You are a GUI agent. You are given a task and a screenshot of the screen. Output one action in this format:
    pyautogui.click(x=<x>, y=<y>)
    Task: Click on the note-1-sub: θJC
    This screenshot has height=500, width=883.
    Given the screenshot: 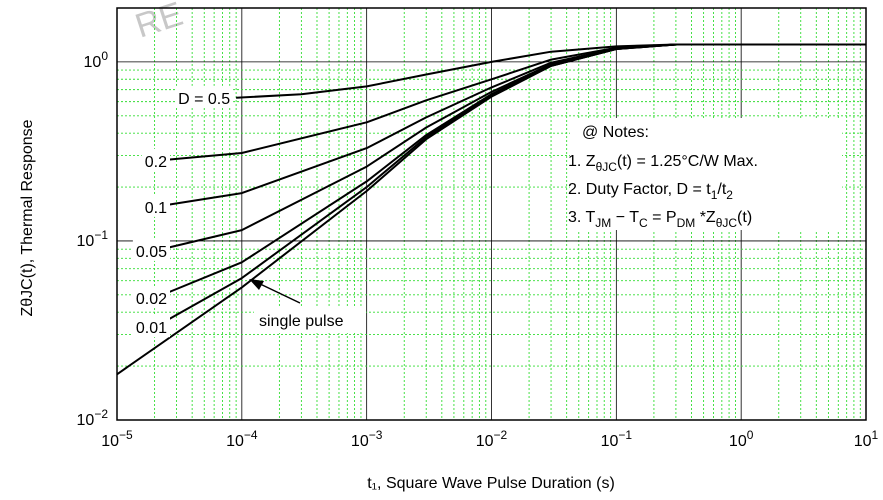 What is the action you would take?
    pyautogui.click(x=607, y=167)
    